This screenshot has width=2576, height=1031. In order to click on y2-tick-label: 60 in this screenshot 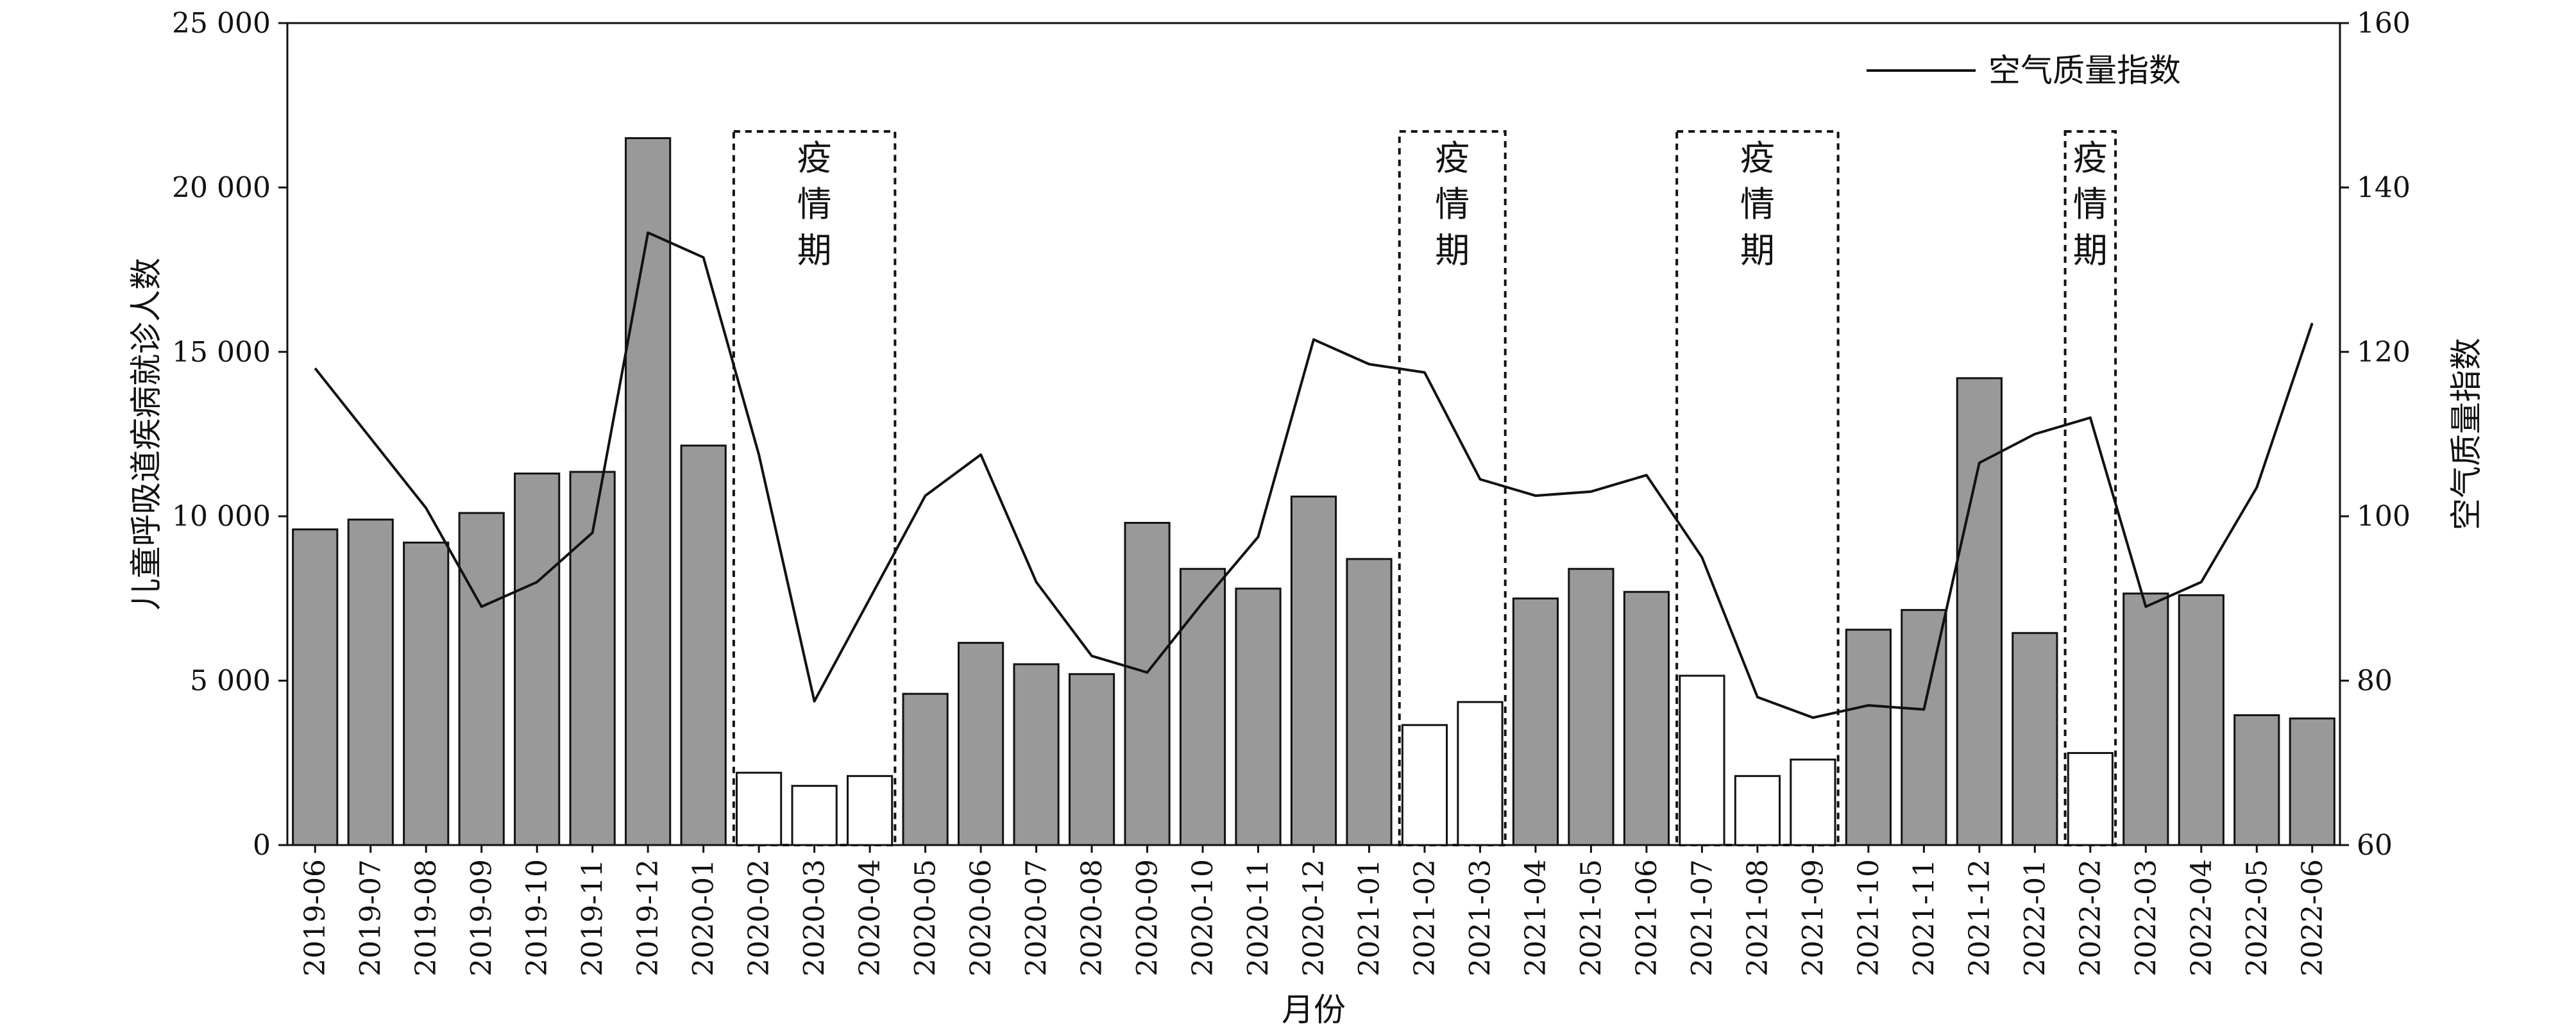, I will do `click(2375, 845)`.